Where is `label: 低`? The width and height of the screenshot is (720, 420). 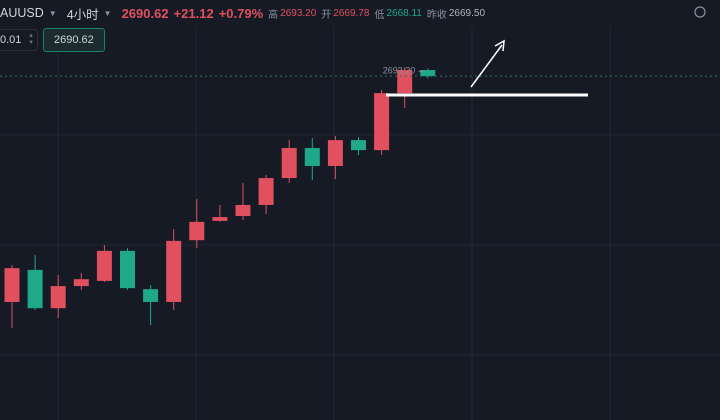
label: 低 is located at coordinates (379, 15).